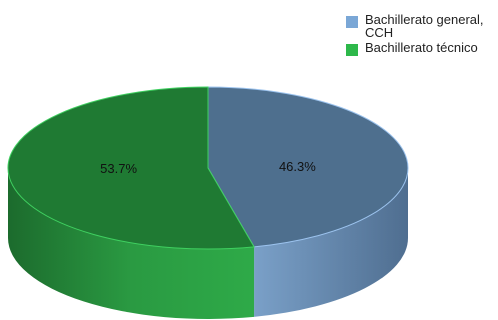 This screenshot has height=320, width=498. I want to click on legend-label-general: Bachillerato general, CCH, so click(424, 26).